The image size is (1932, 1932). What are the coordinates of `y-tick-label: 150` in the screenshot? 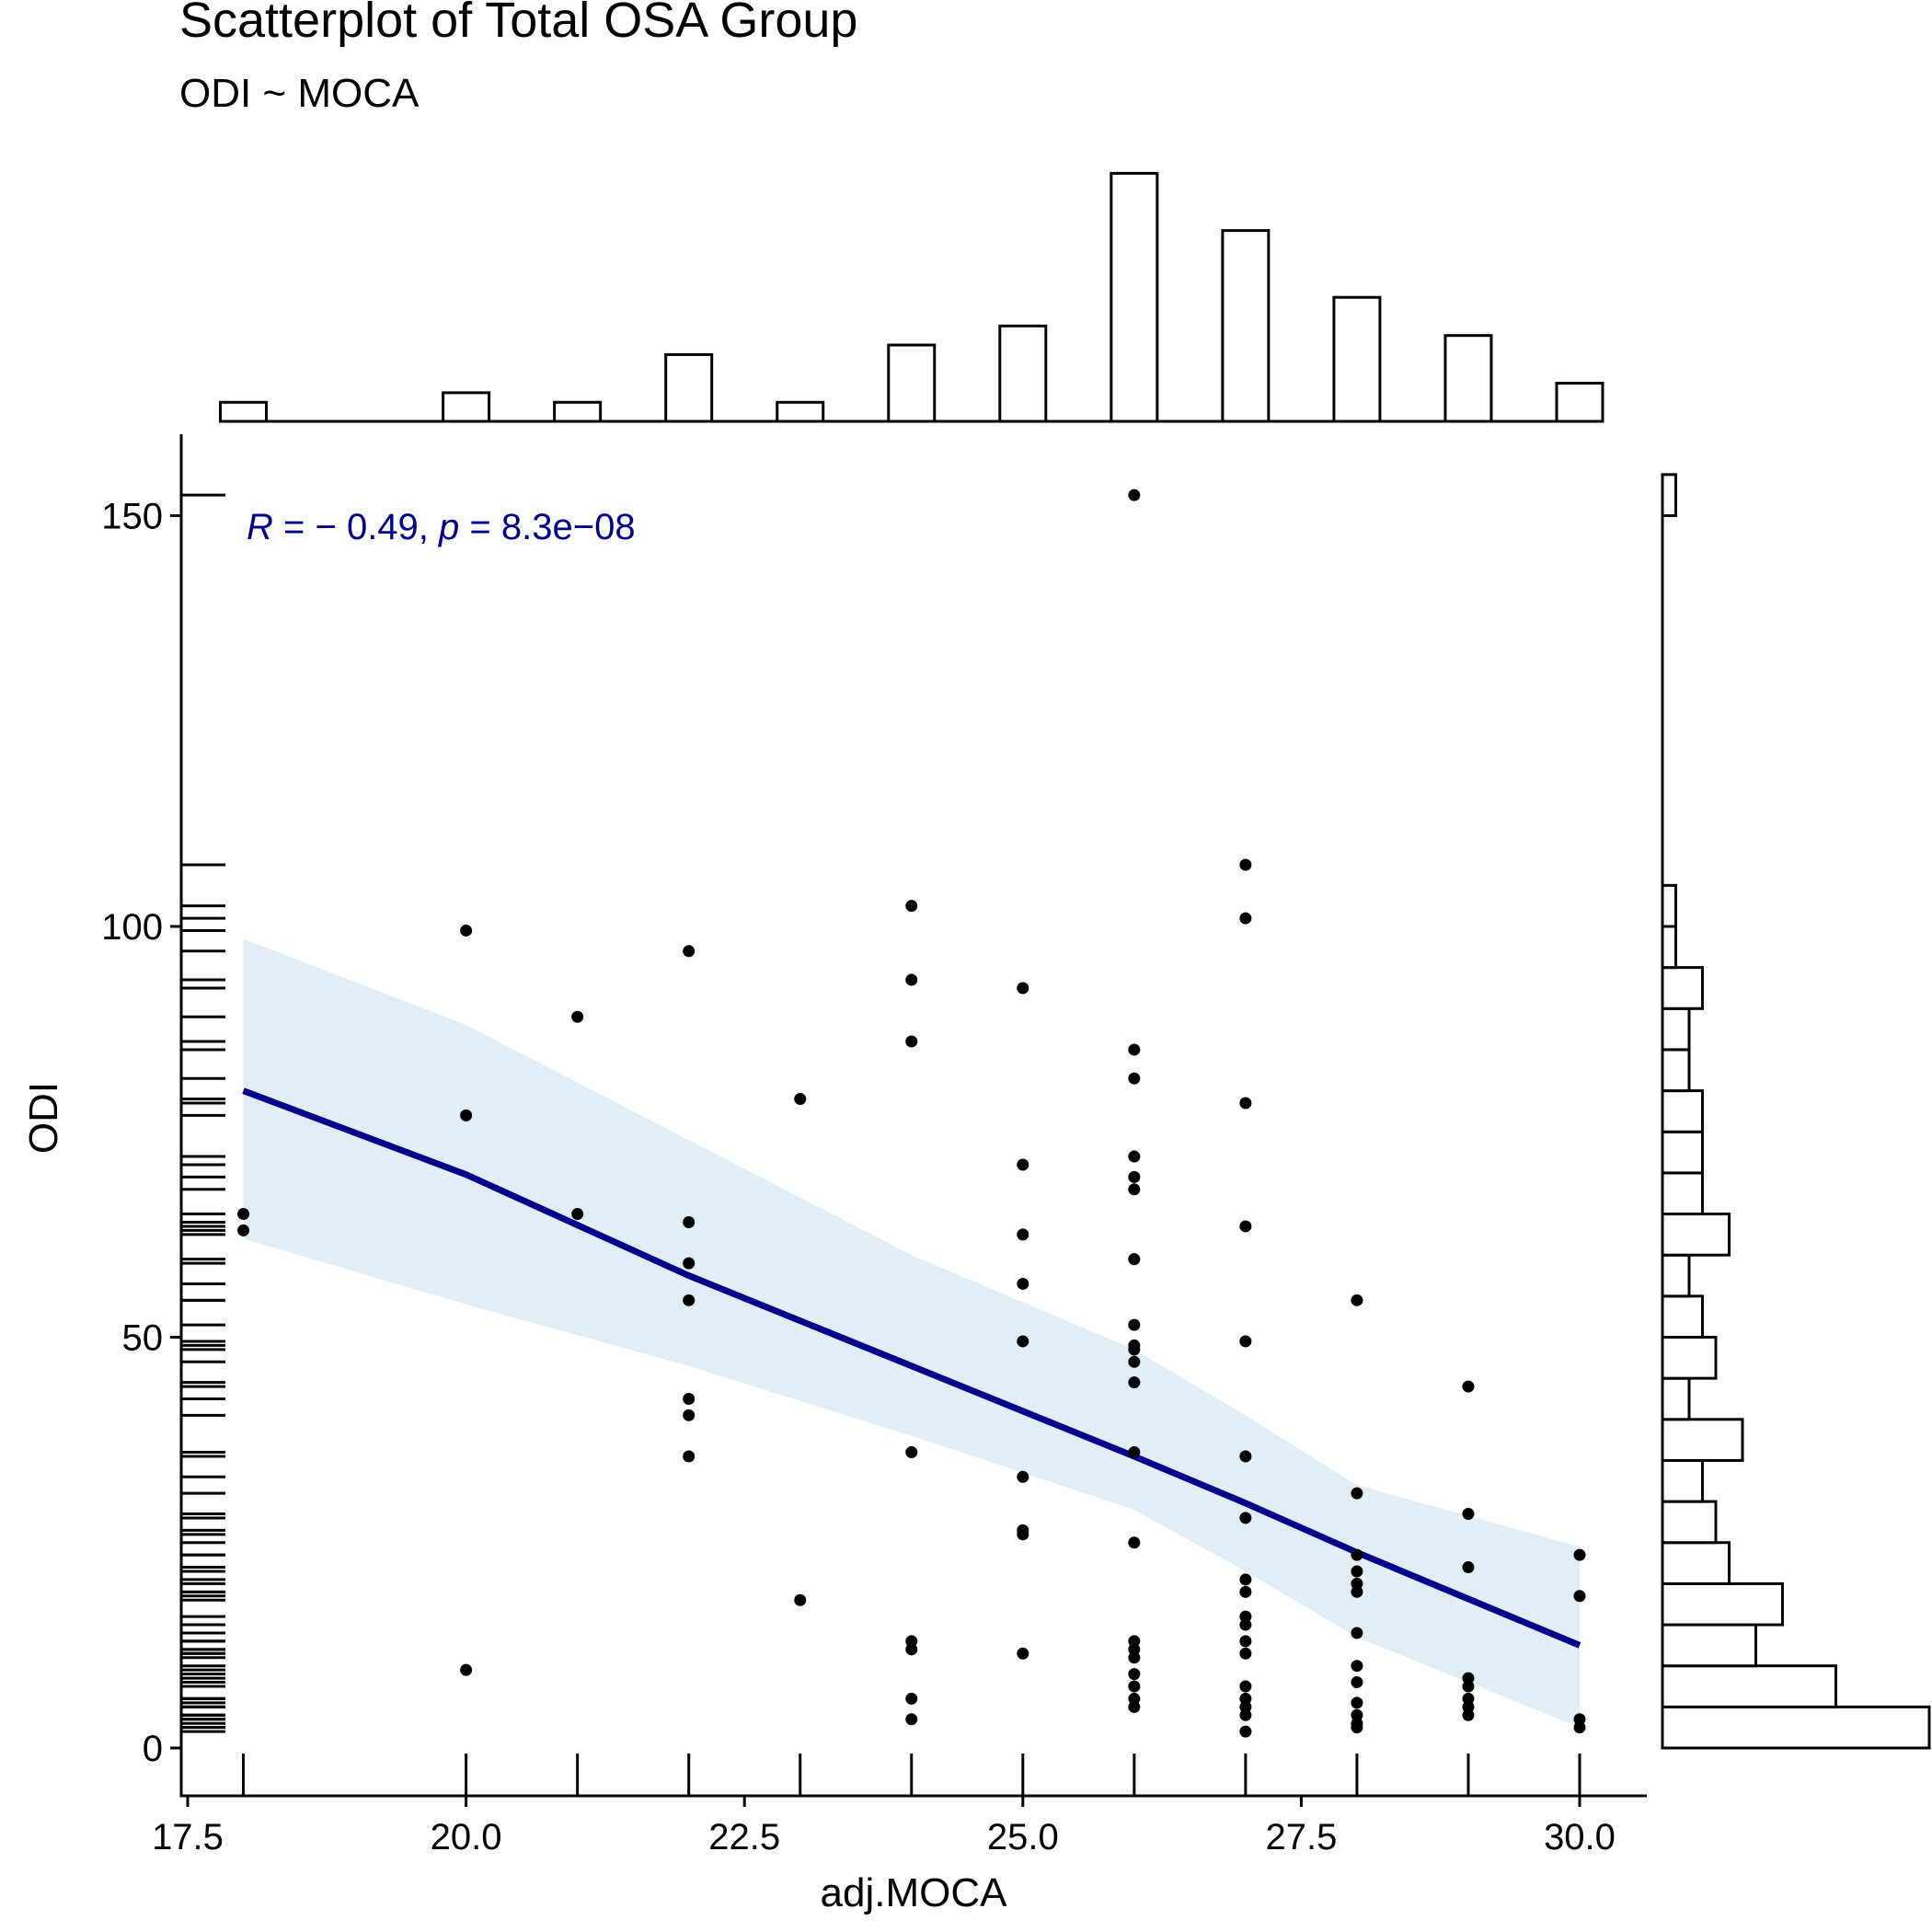 It's located at (132, 517).